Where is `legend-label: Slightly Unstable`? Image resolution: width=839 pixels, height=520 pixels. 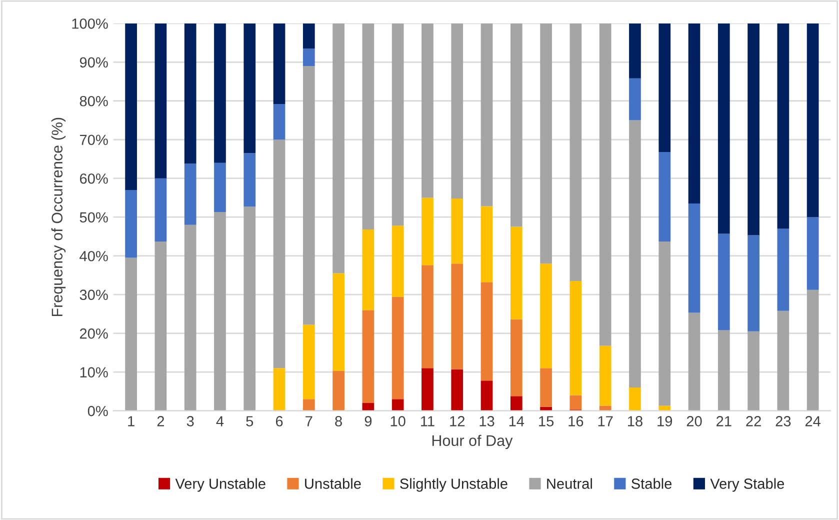 legend-label: Slightly Unstable is located at coordinates (454, 485).